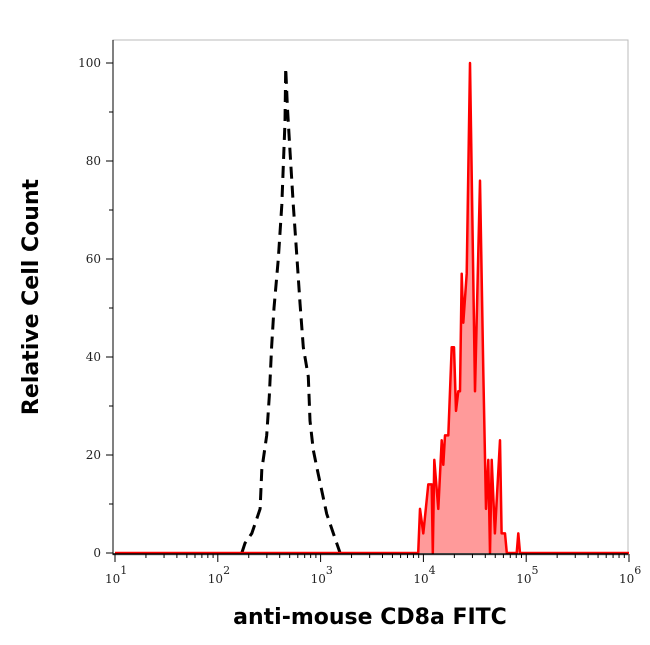  What do you see at coordinates (31, 296) in the screenshot?
I see `y-axis-title: Relative Cell Count` at bounding box center [31, 296].